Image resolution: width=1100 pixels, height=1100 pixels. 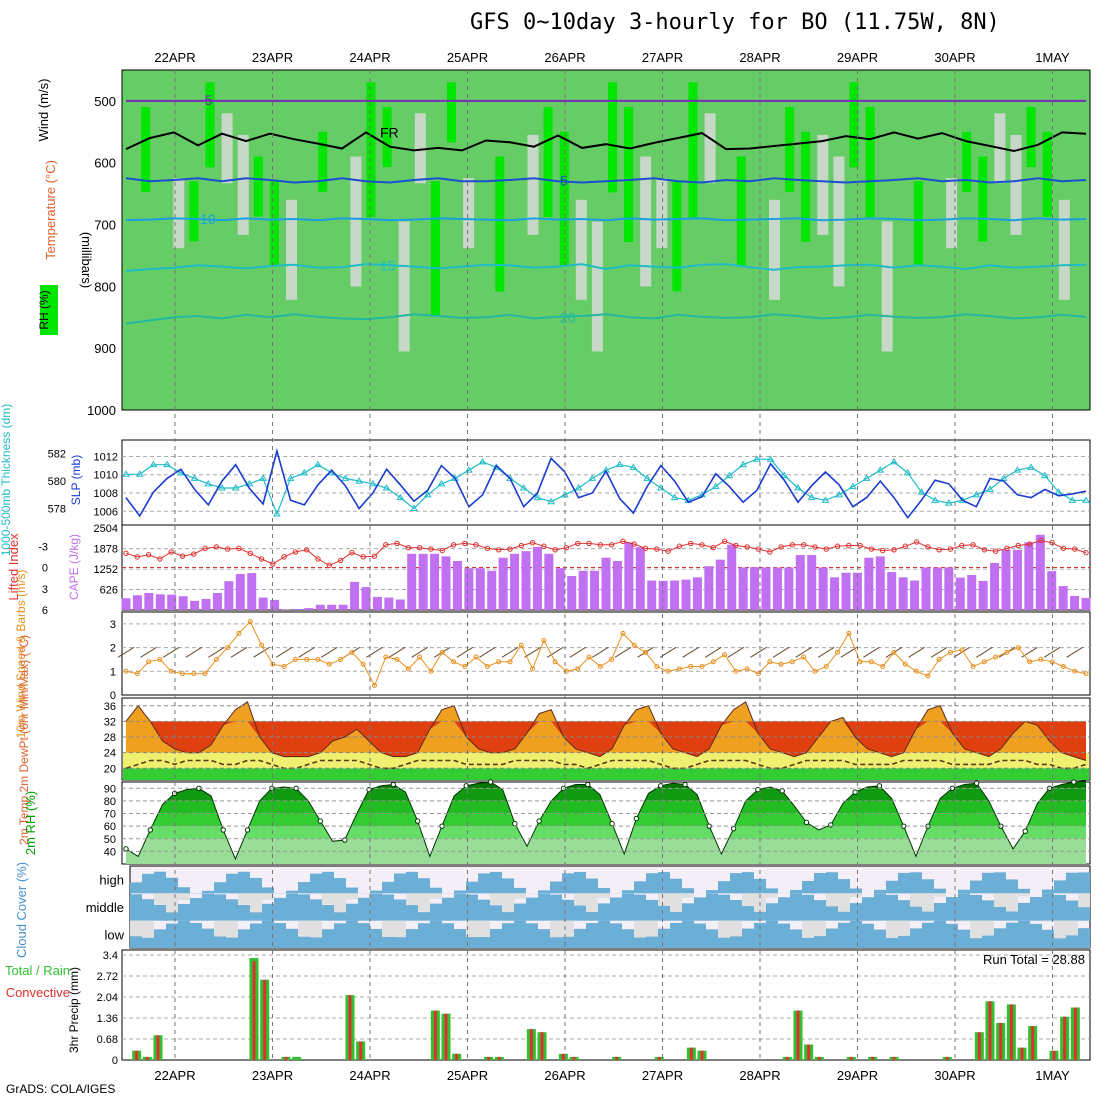 What do you see at coordinates (606, 820) in the screenshot?
I see `rh-band` at bounding box center [606, 820].